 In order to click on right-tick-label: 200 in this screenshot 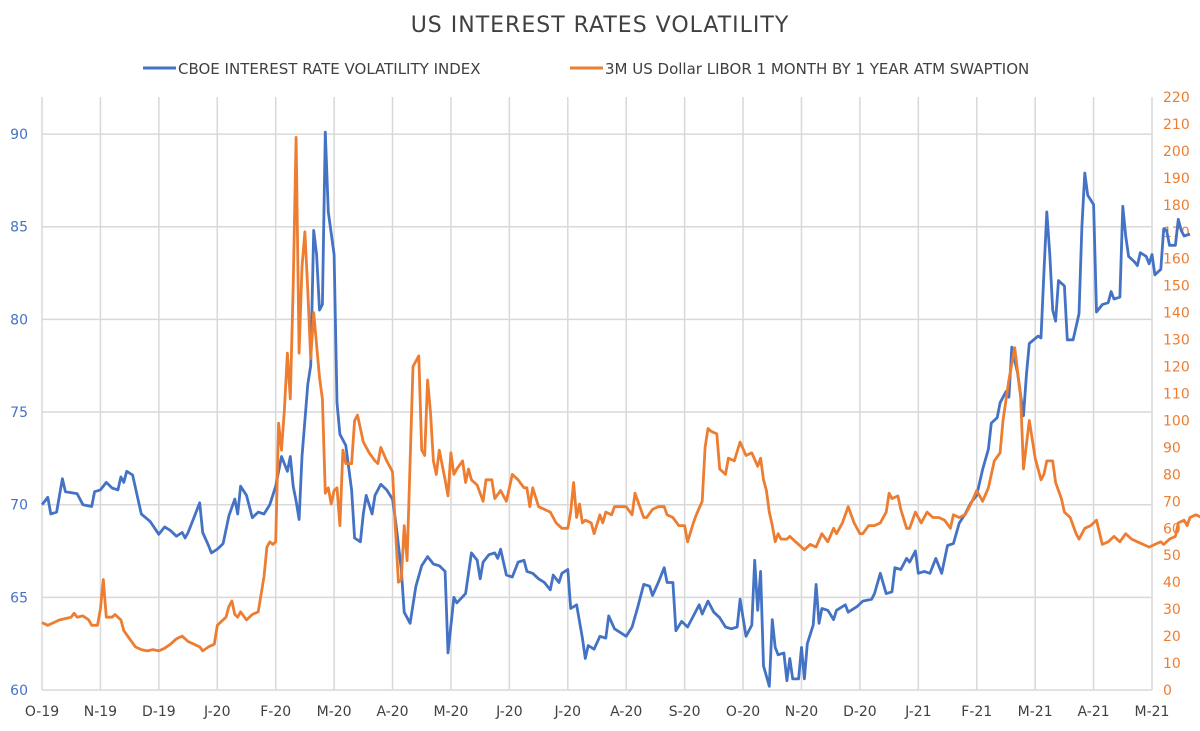, I will do `click(1176, 152)`.